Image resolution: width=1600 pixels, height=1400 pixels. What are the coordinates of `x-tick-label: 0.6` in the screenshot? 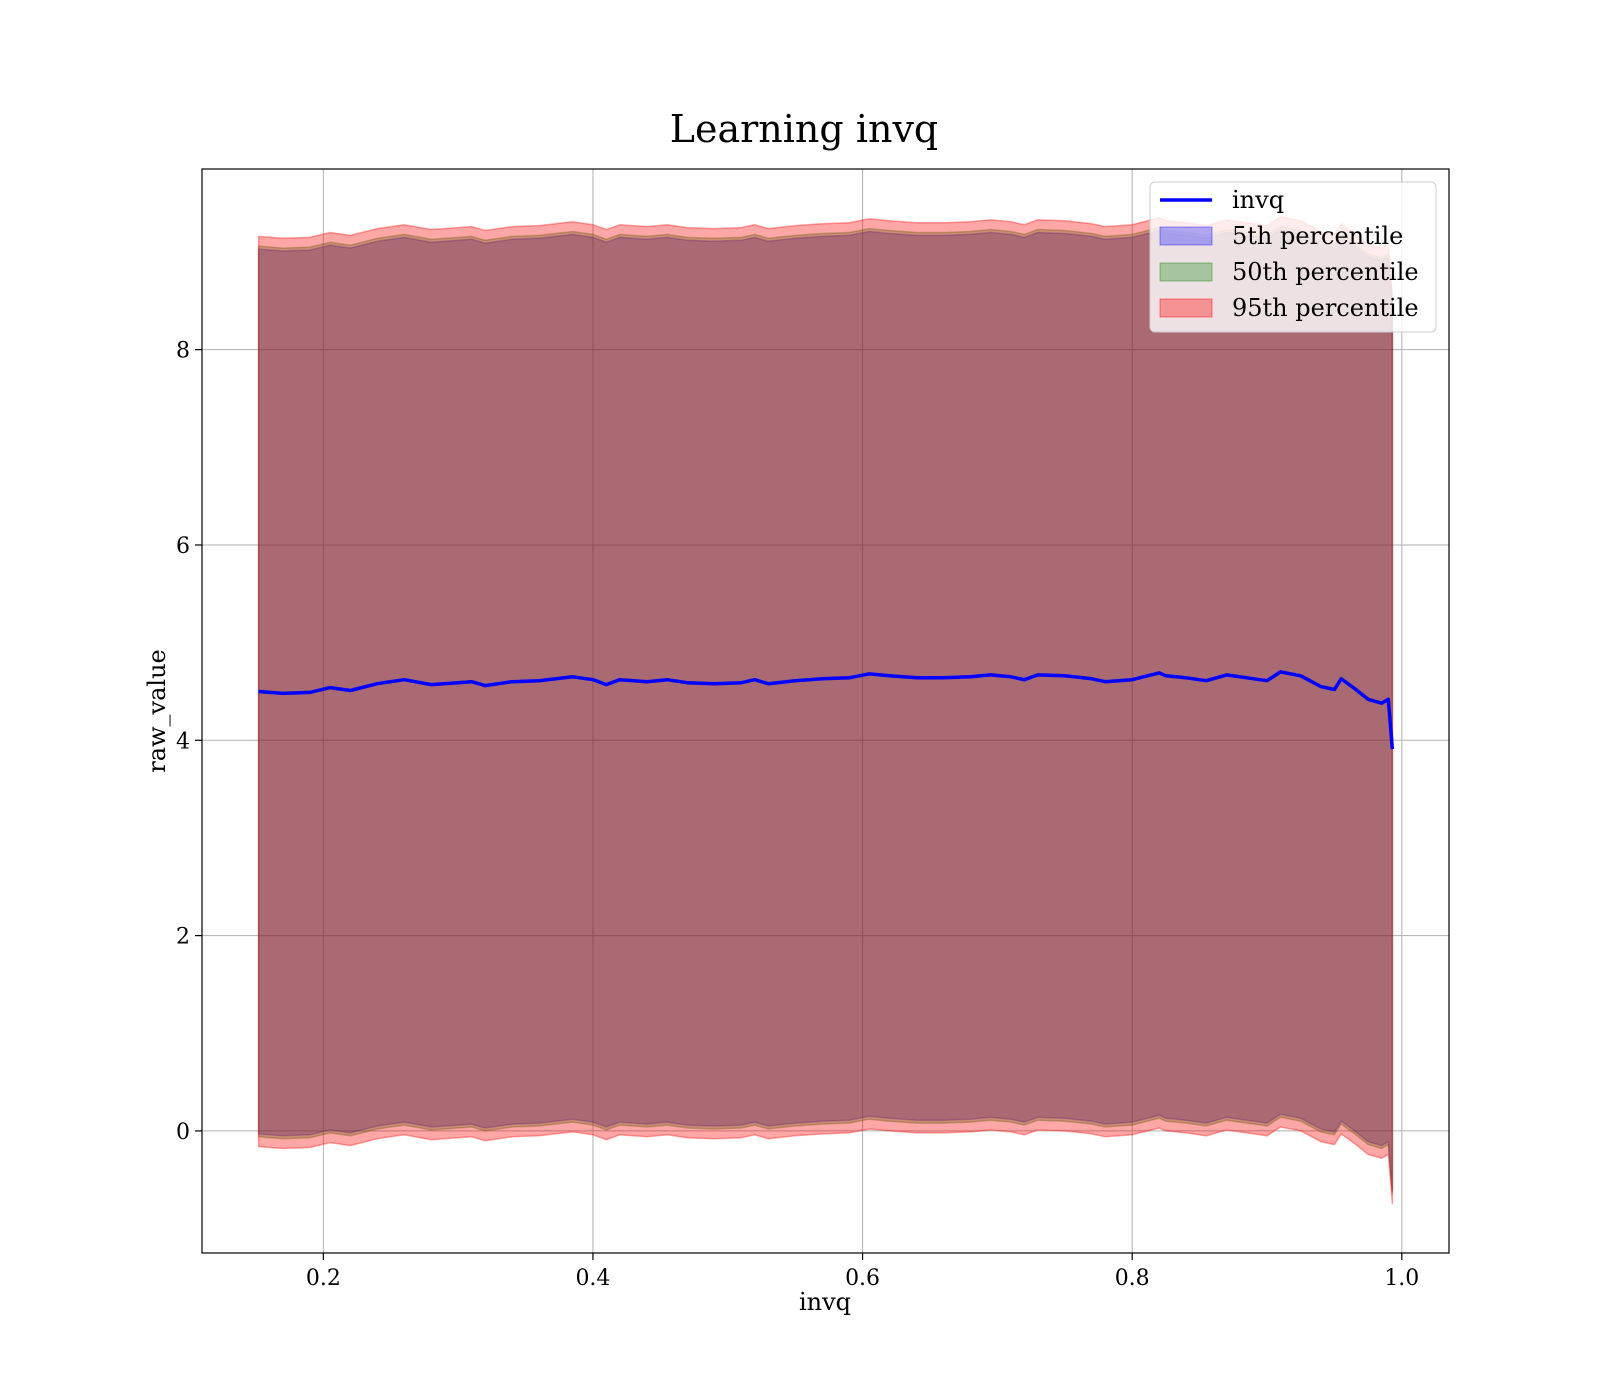 It's located at (862, 1278).